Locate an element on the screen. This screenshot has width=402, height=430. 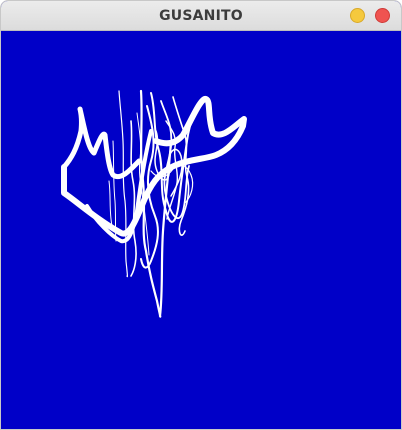
close-button is located at coordinates (382, 15).